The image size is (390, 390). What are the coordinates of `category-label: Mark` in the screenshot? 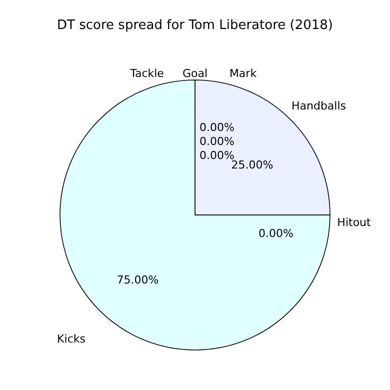 It's located at (243, 73).